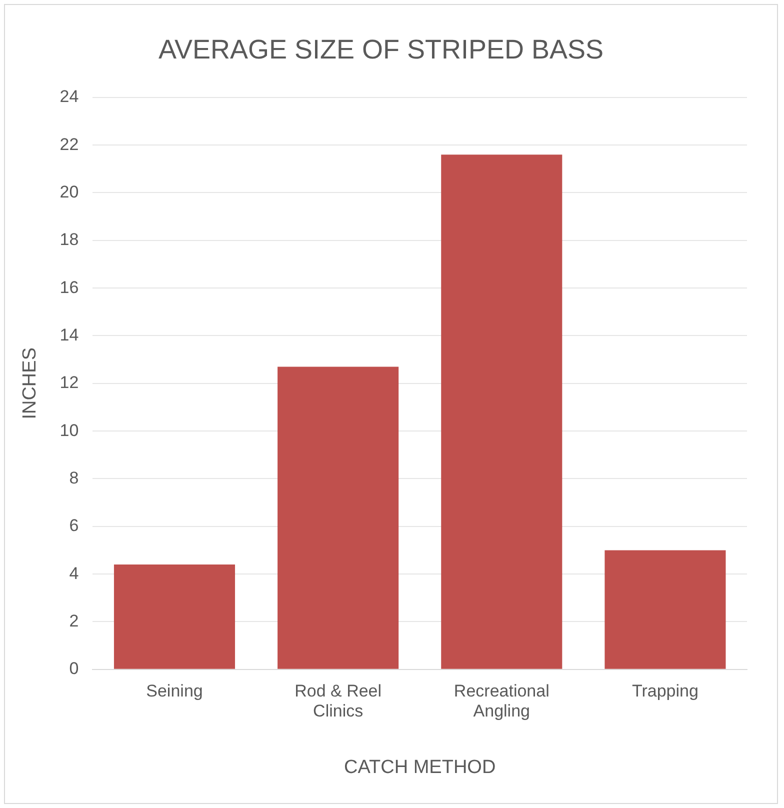  What do you see at coordinates (74, 478) in the screenshot?
I see `y-tick-label: 8` at bounding box center [74, 478].